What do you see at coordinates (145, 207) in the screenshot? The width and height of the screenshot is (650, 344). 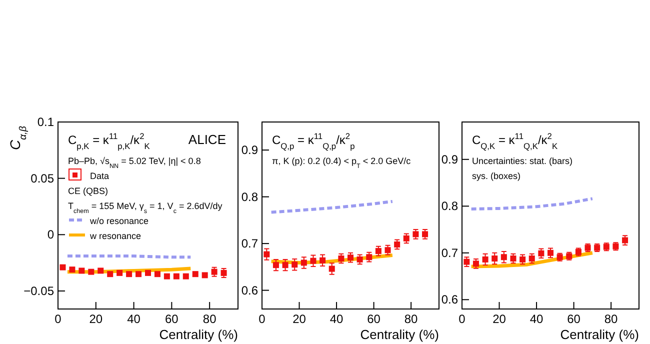 I see `annotation: T$_{chem}$ = 155 MeV, γ$_{s}$ = 1, V$_{c}$ = 2.6dV/dy` at bounding box center [145, 207].